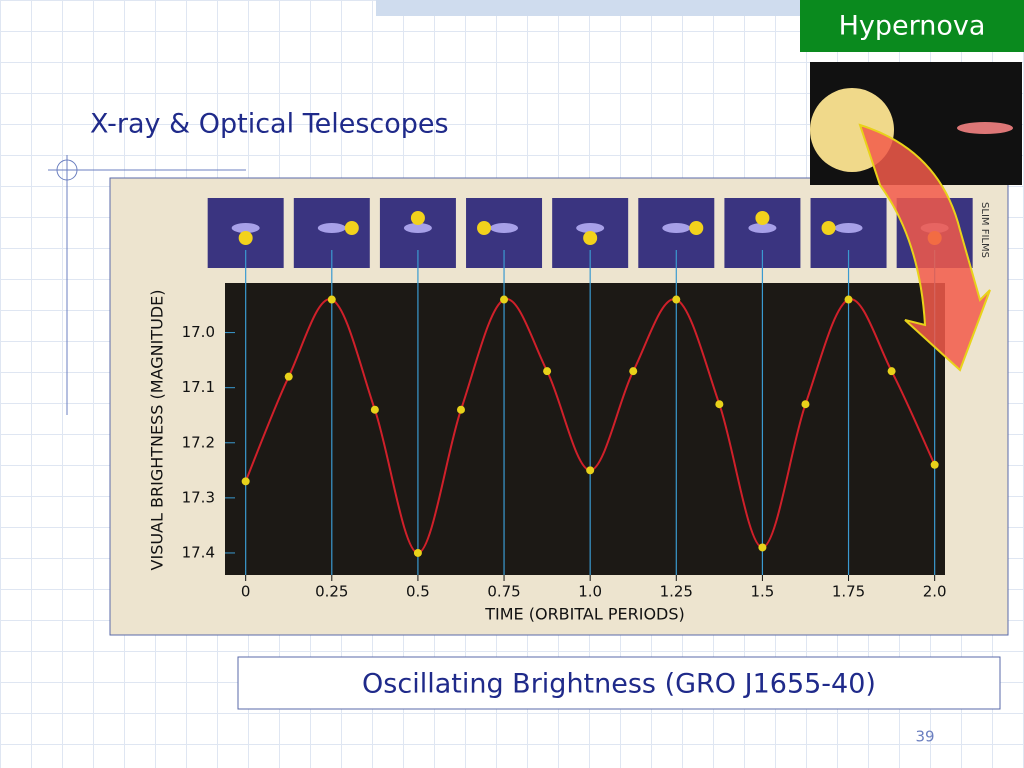  Describe the element at coordinates (246, 592) in the screenshot. I see `x-tick-label: 0` at that location.